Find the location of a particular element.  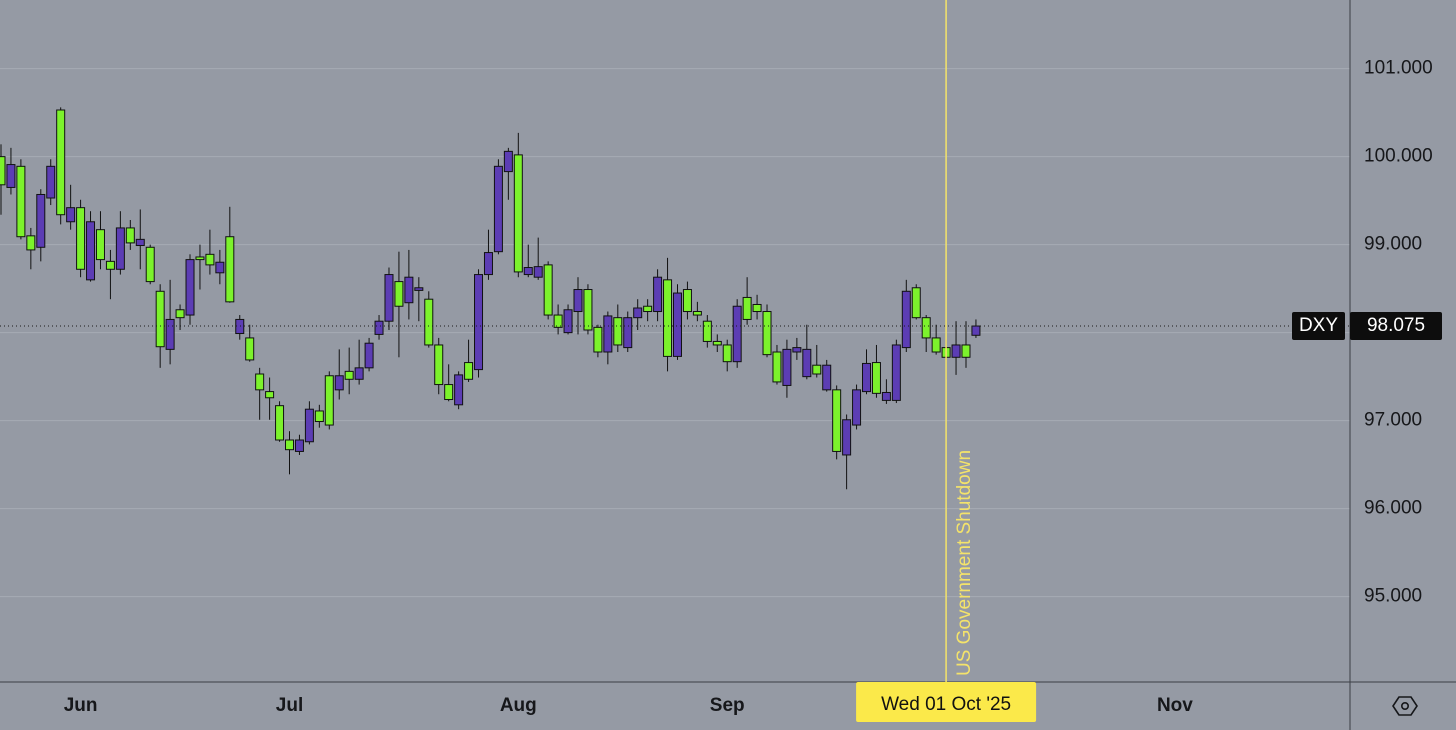

x-tick-label: Jul is located at coordinates (289, 705).